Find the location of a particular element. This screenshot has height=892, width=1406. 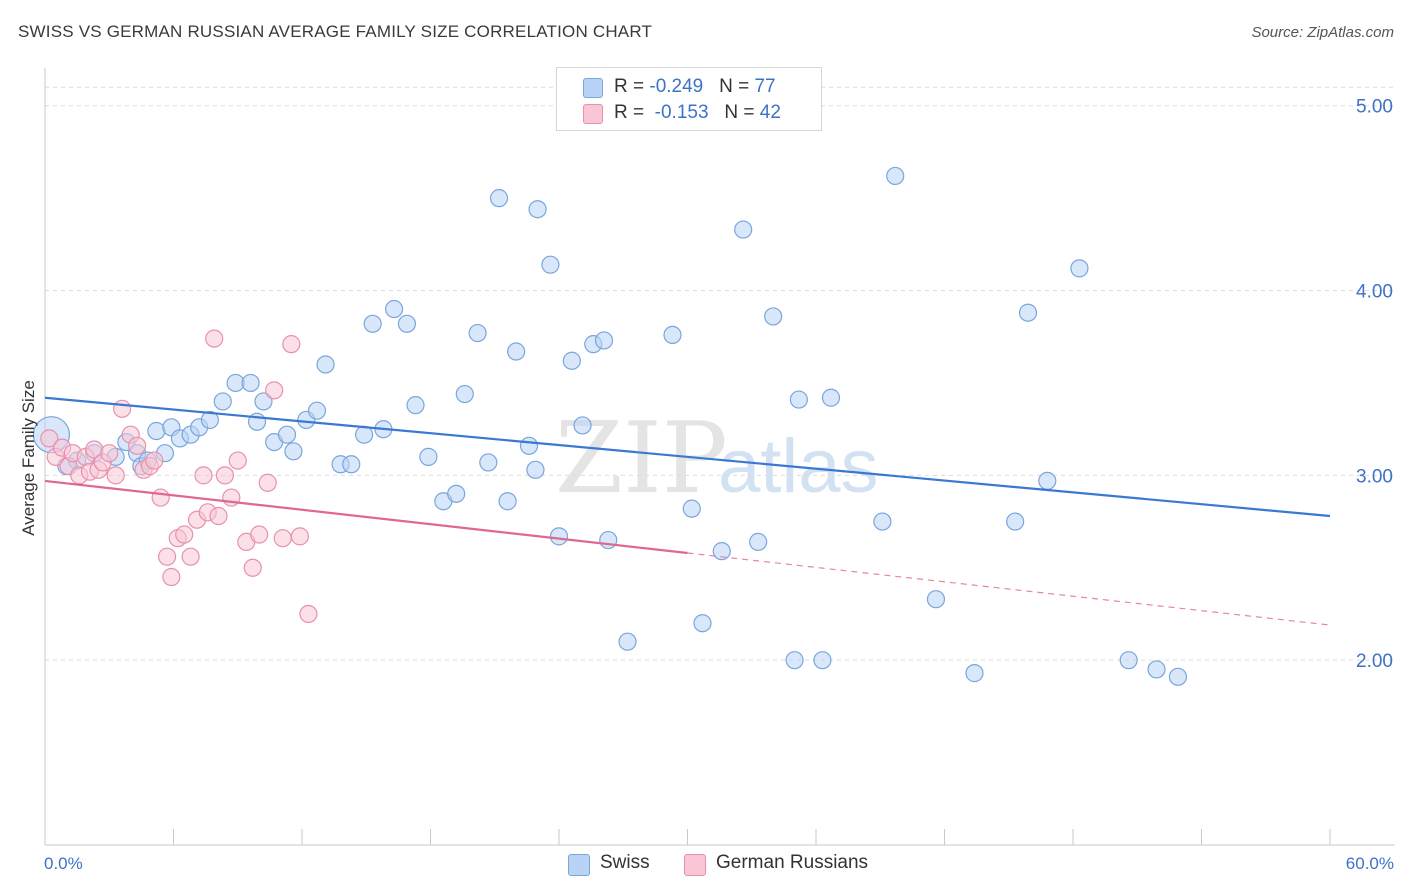

german-russian-trend-extension is located at coordinates (1009, 589).